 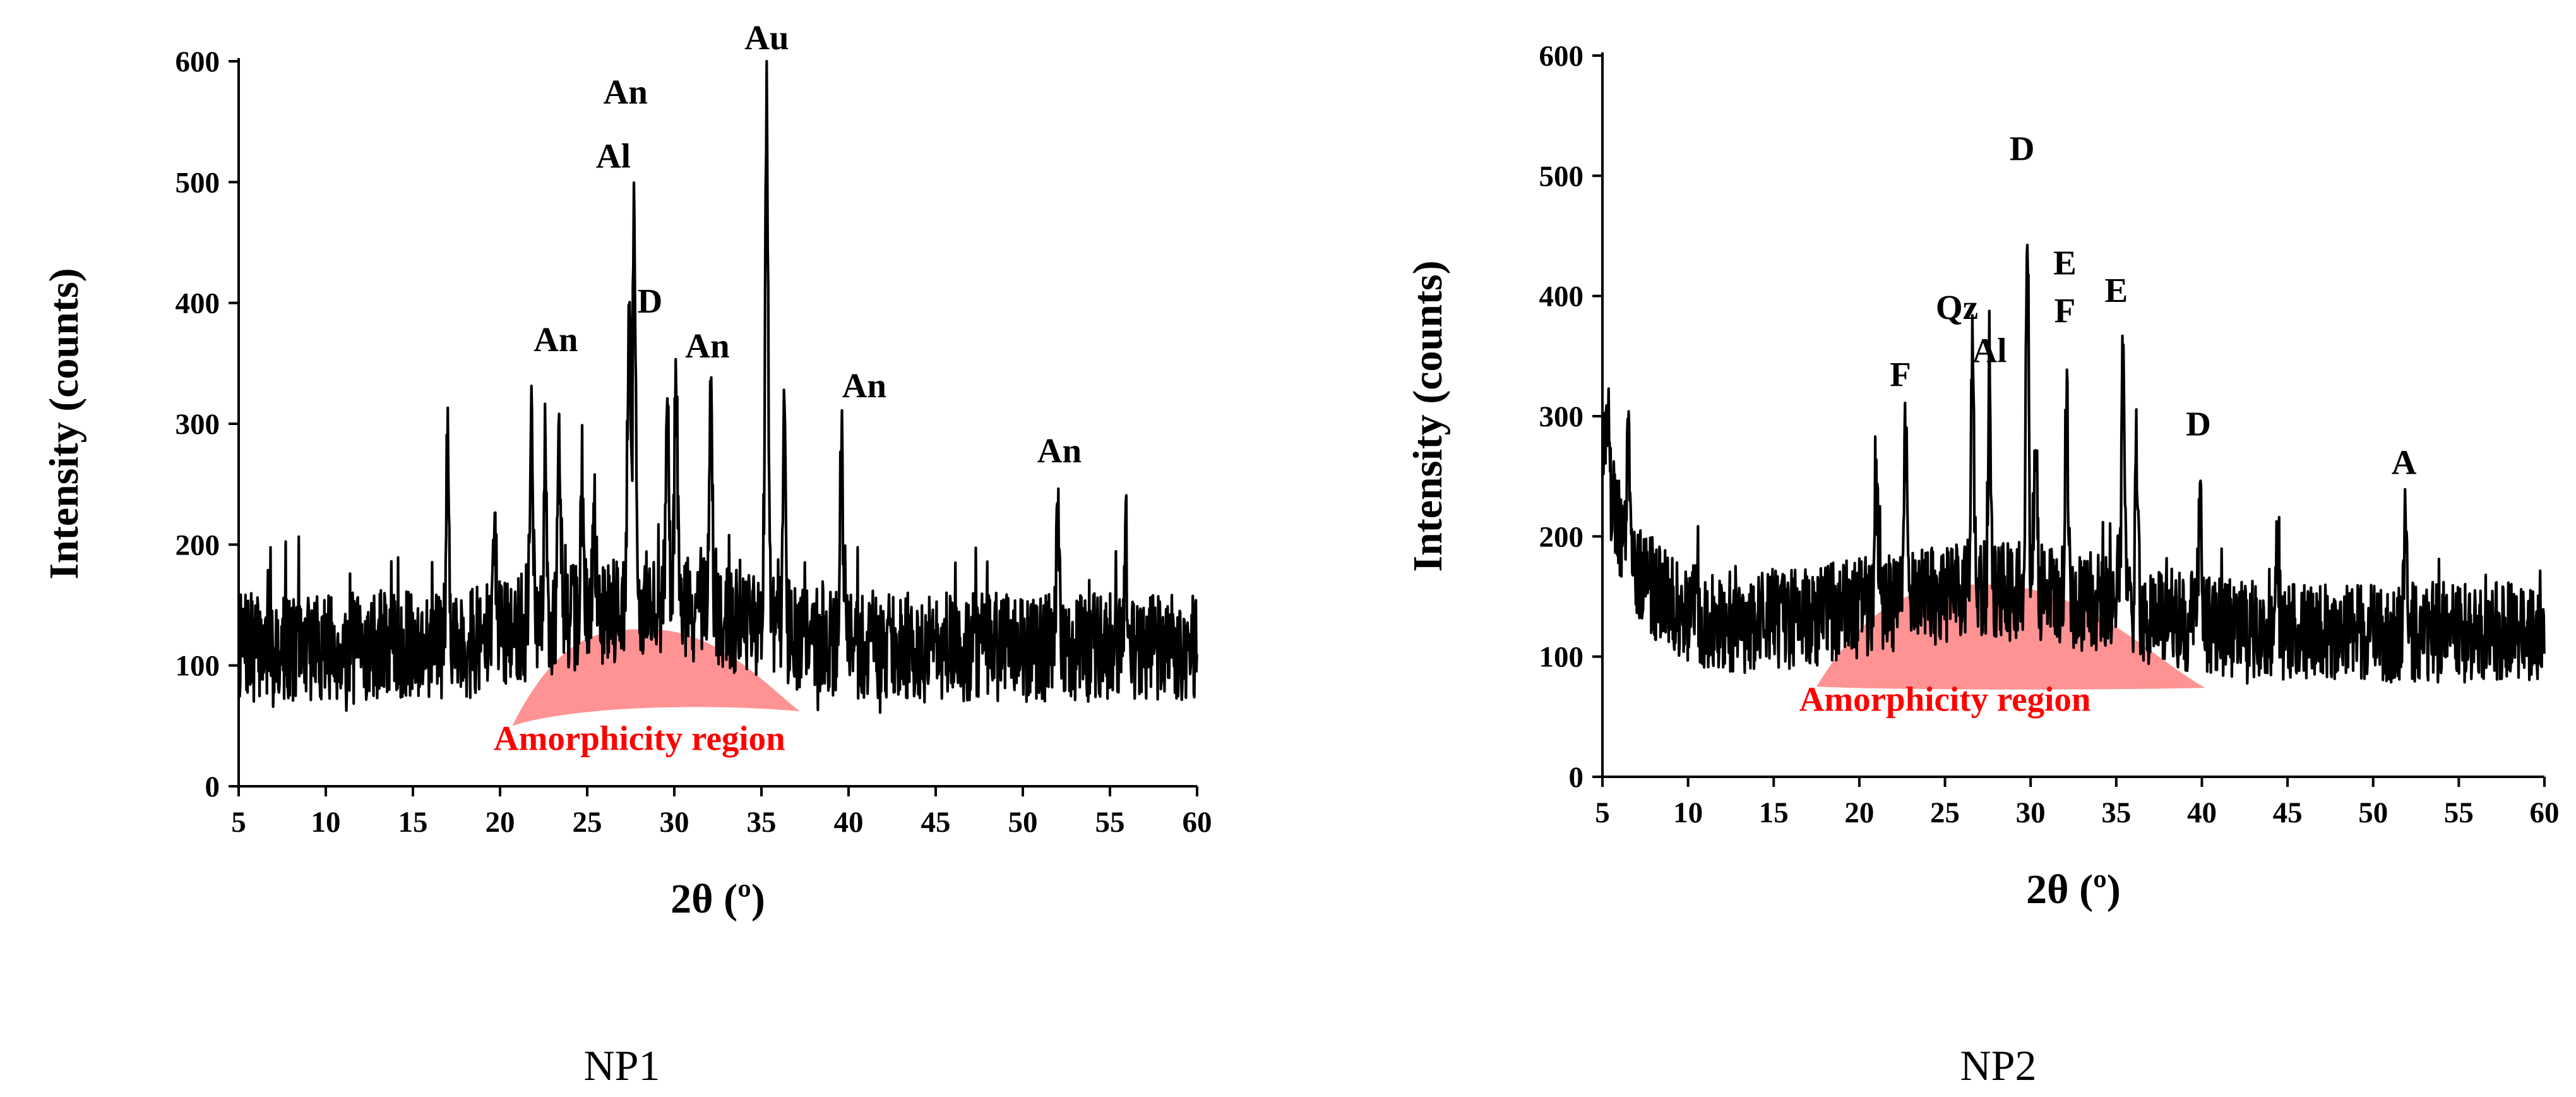 I want to click on amorphicity-region, so click(x=656, y=677).